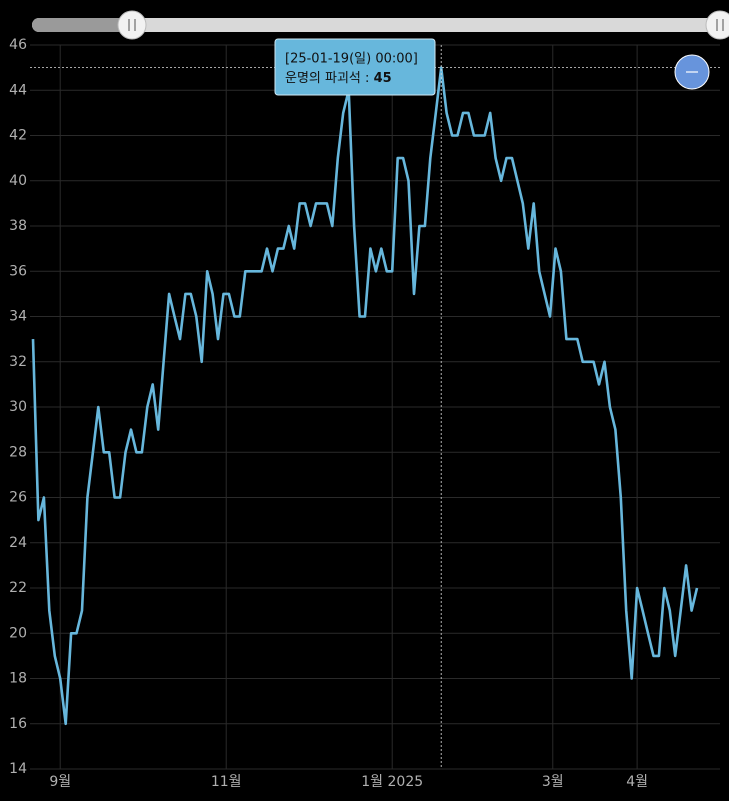 The image size is (729, 801). What do you see at coordinates (60, 782) in the screenshot?
I see `x-tick-label: 9월` at bounding box center [60, 782].